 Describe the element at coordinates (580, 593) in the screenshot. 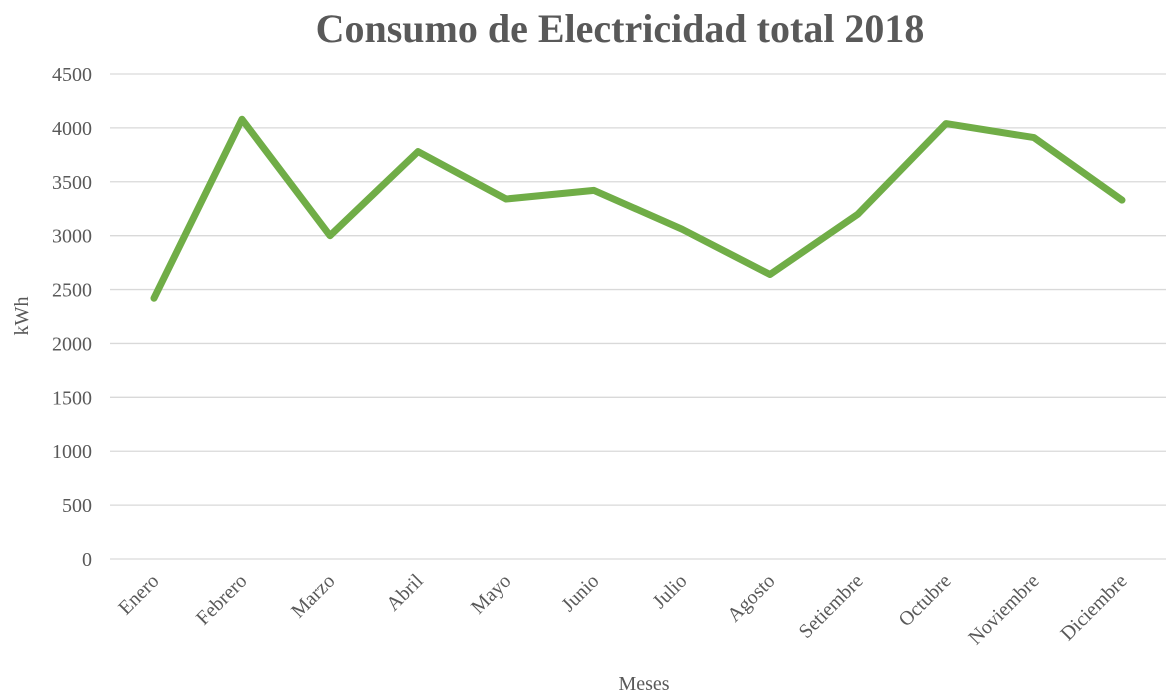

I see `x-tick-label: Junio` at that location.